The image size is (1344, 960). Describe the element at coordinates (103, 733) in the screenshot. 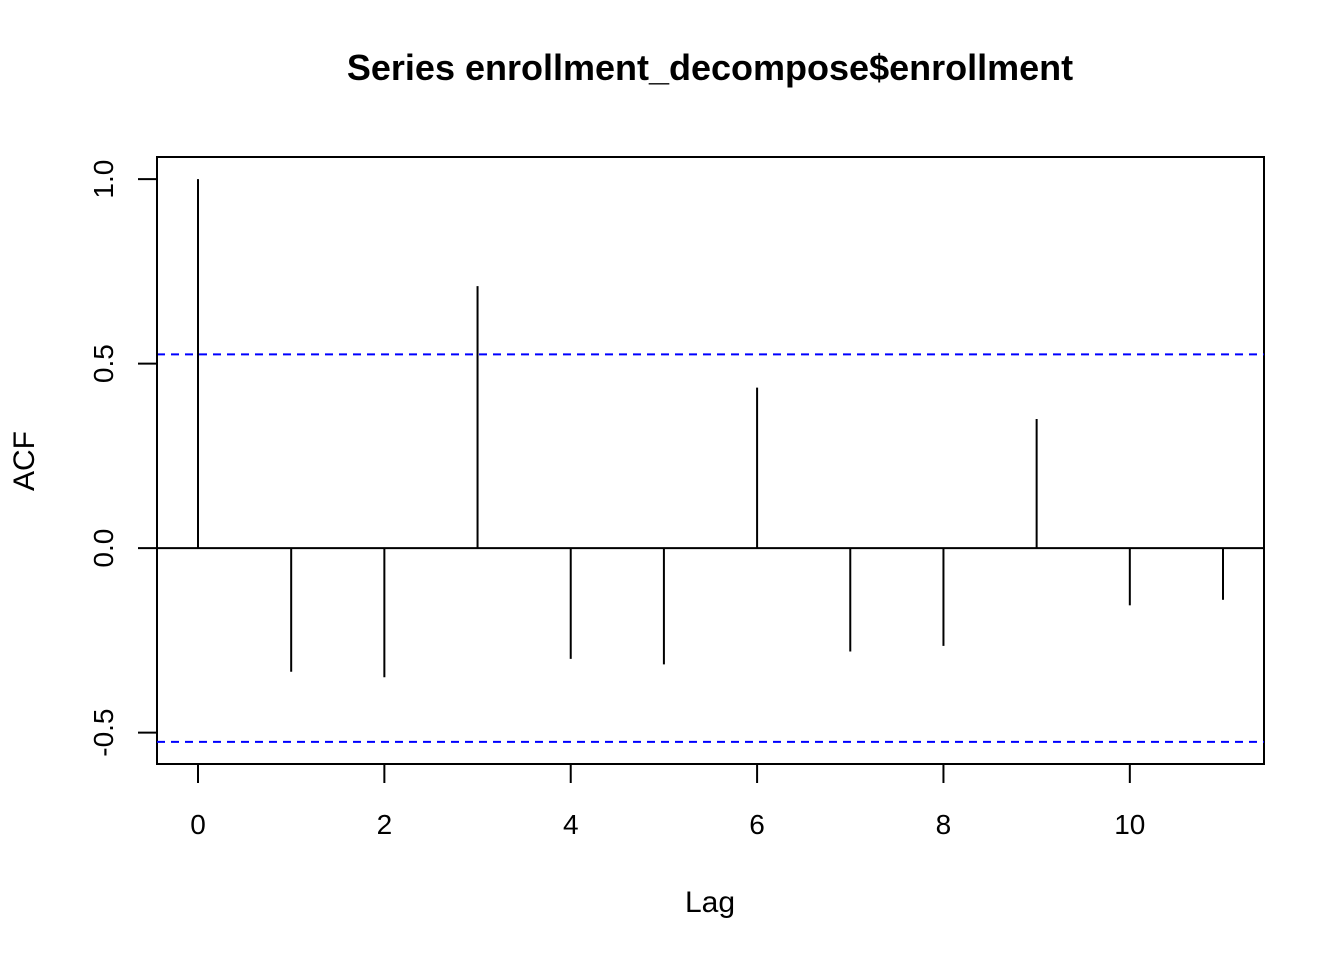

I see `y-tick-label: -0.5` at that location.